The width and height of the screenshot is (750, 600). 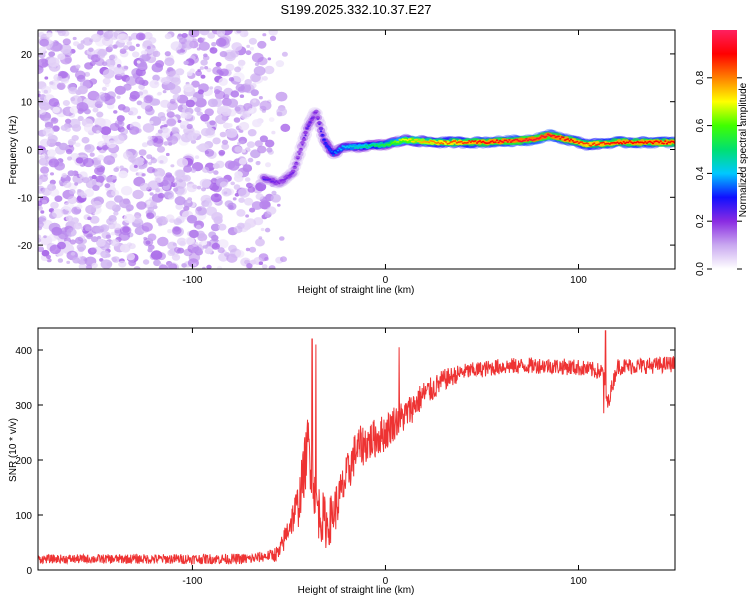 I want to click on snr-x-tick-label: -100, so click(x=192, y=581).